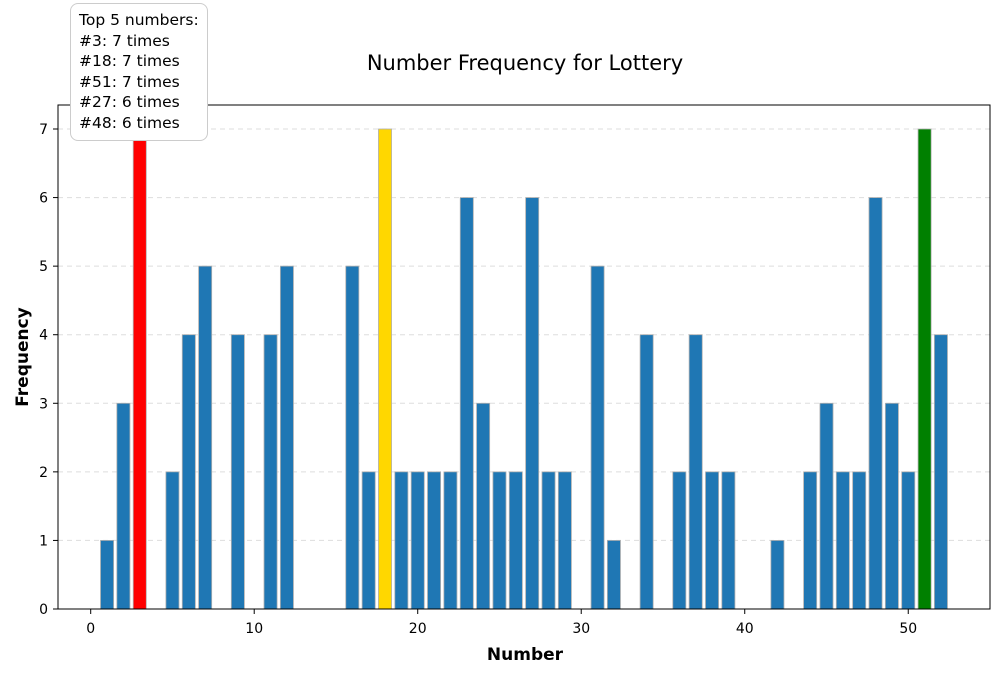 The height and width of the screenshot is (676, 1001). Describe the element at coordinates (129, 81) in the screenshot. I see `annotation-line: #51: 7 times` at that location.